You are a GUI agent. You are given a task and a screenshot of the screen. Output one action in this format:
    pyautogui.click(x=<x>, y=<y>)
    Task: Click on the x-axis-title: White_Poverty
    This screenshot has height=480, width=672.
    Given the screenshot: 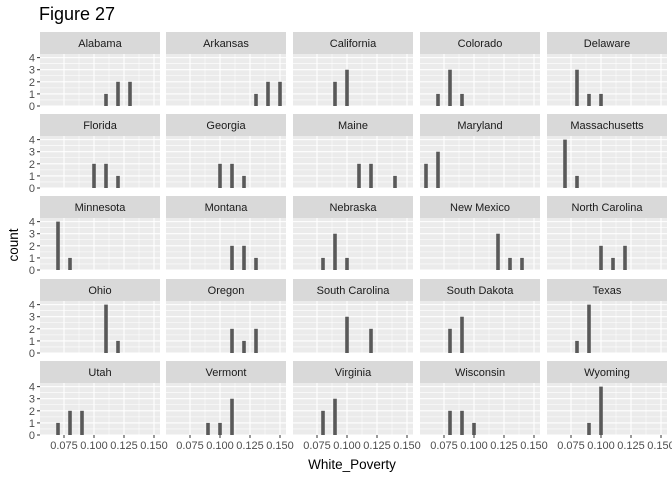 What is the action you would take?
    pyautogui.click(x=352, y=464)
    